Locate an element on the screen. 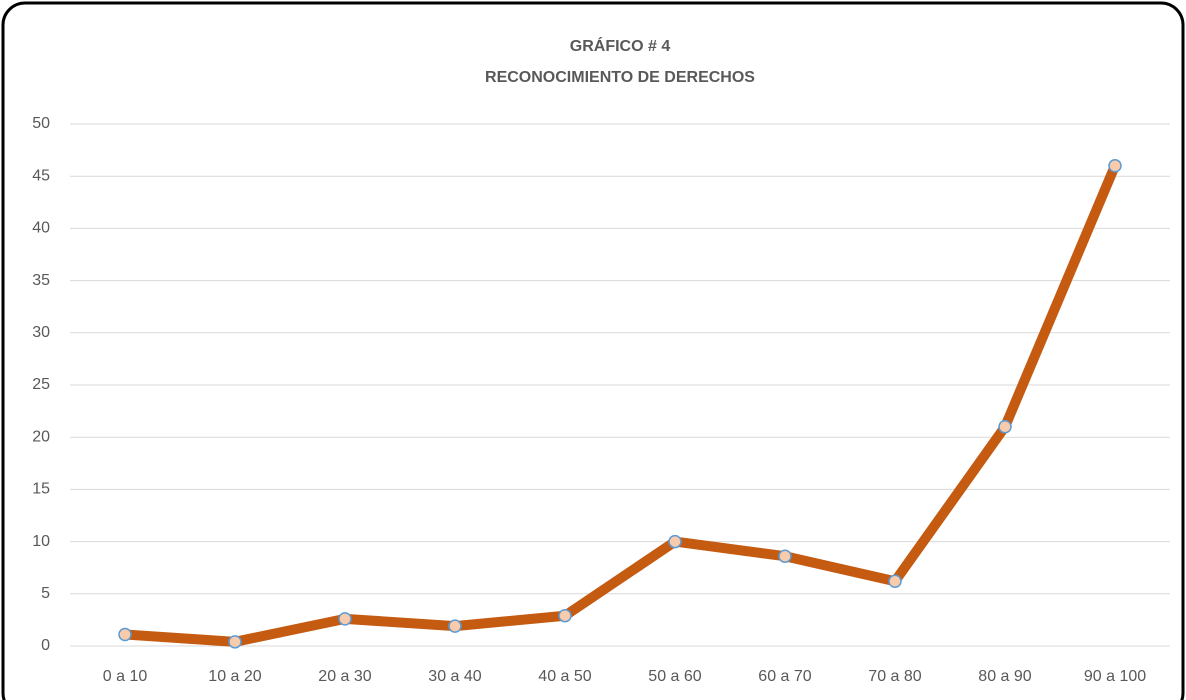  x-tick-label: 30 a 40 is located at coordinates (454, 676).